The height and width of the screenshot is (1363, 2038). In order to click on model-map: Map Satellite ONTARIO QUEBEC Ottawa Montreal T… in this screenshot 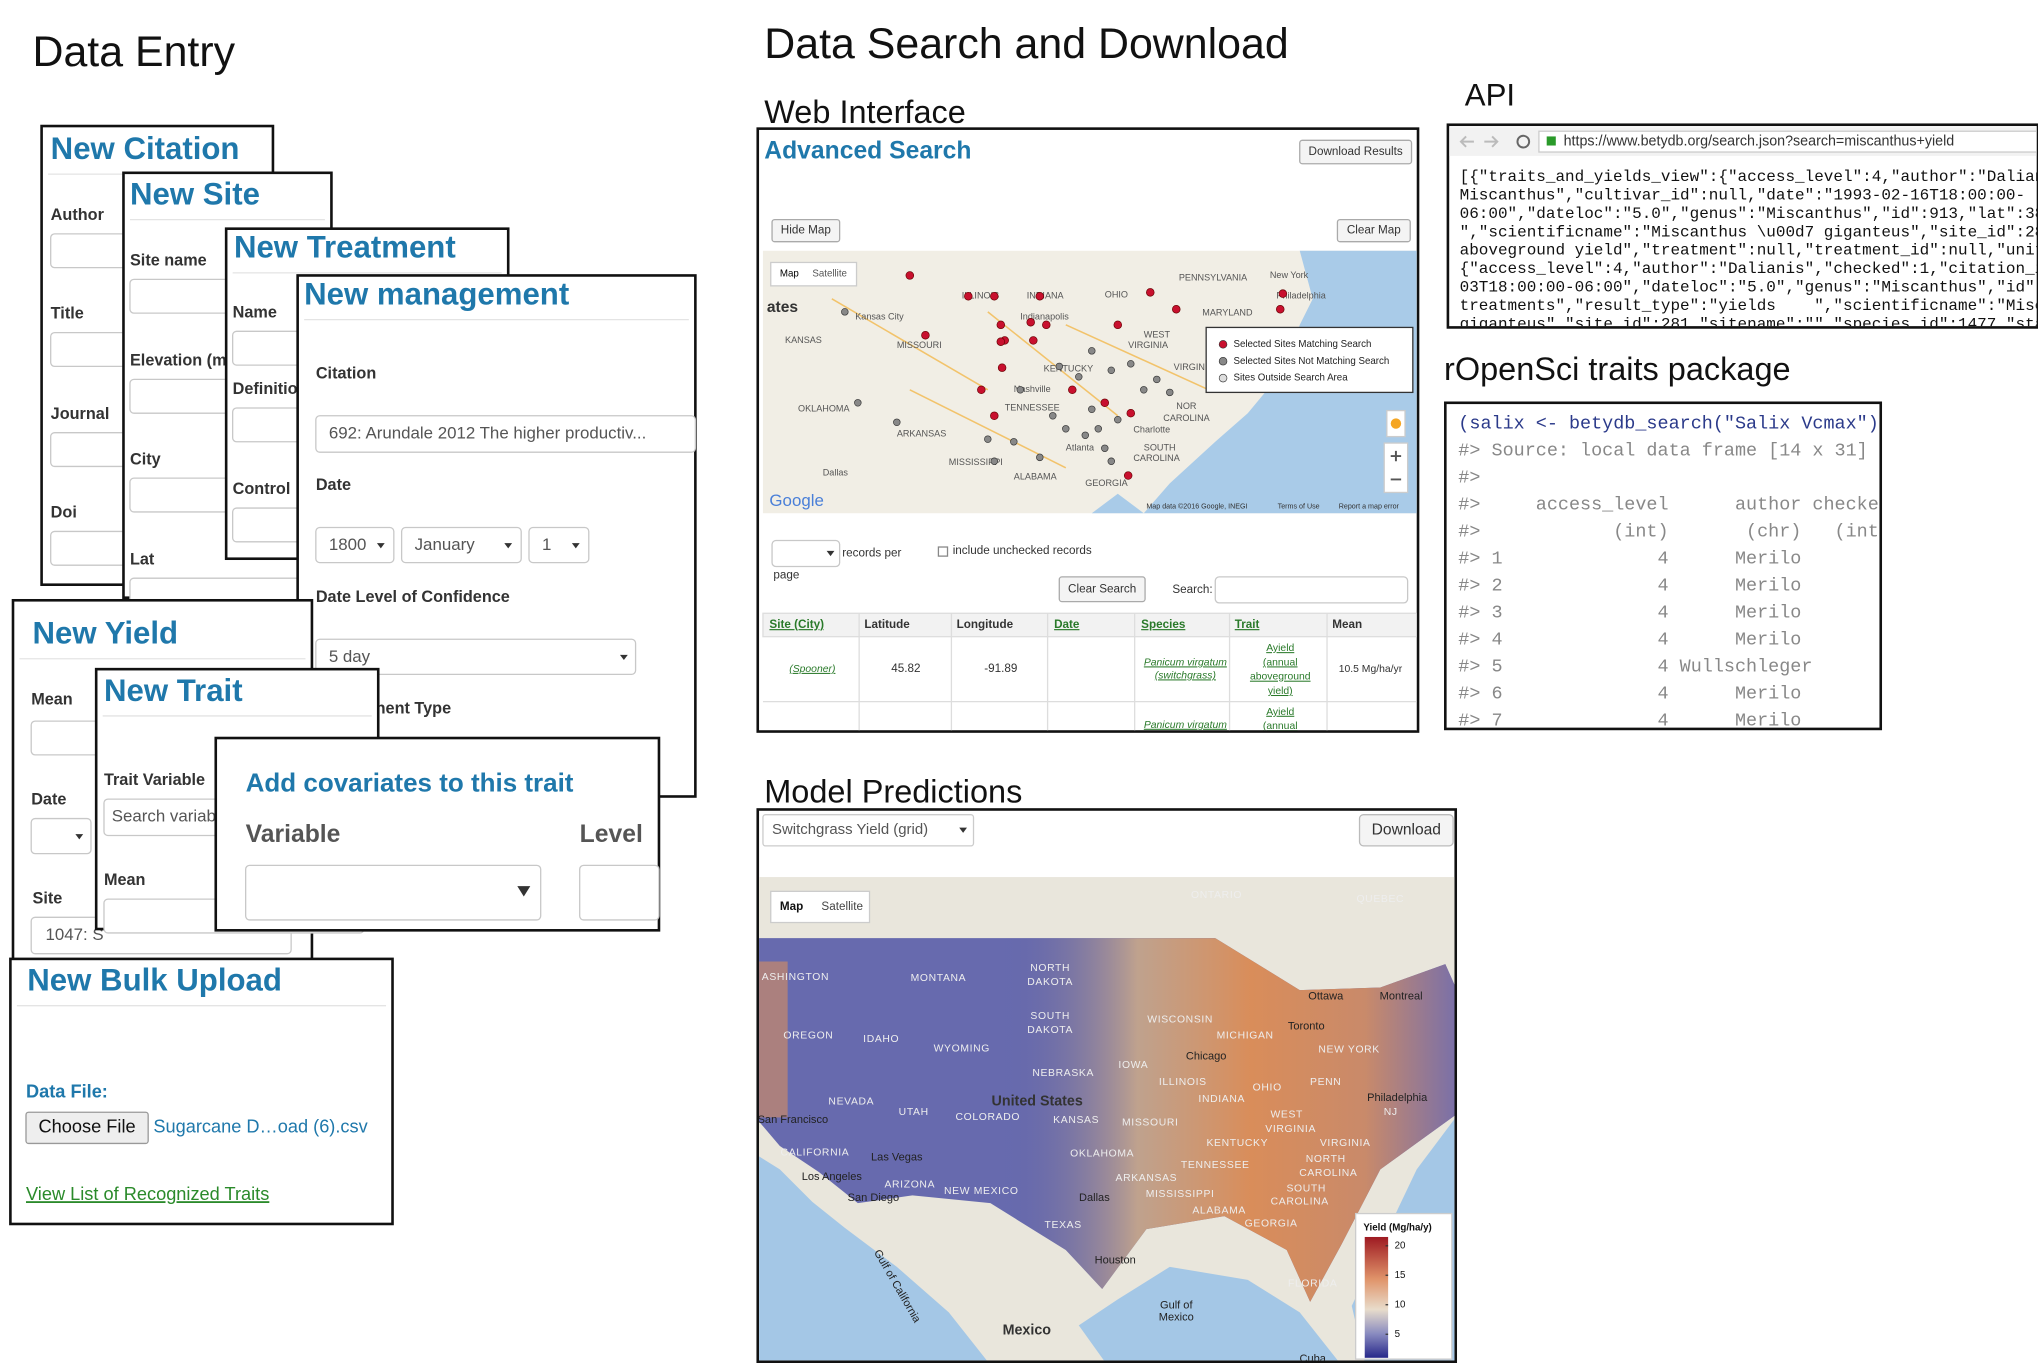, I will do `click(1107, 1119)`.